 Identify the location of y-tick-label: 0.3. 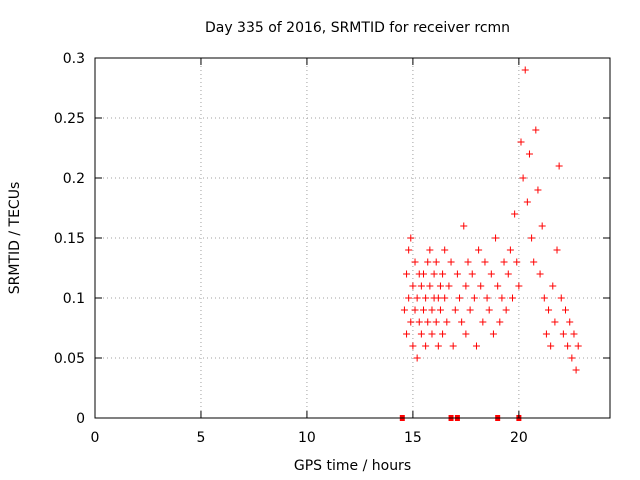
(74, 59).